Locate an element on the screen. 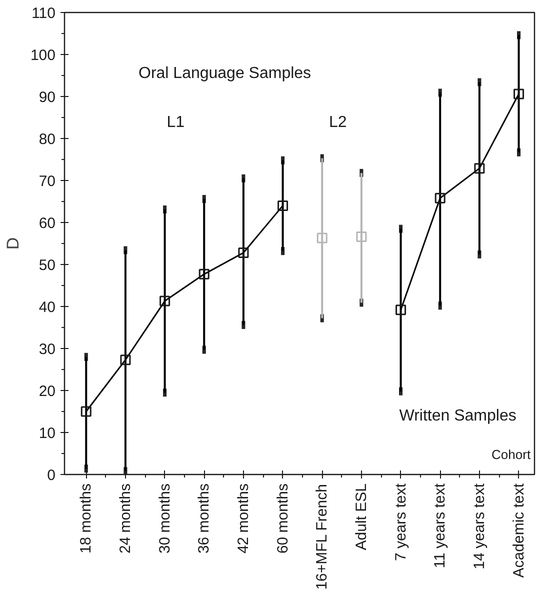 This screenshot has height=592, width=540. y-tick-label: 110 is located at coordinates (44, 13).